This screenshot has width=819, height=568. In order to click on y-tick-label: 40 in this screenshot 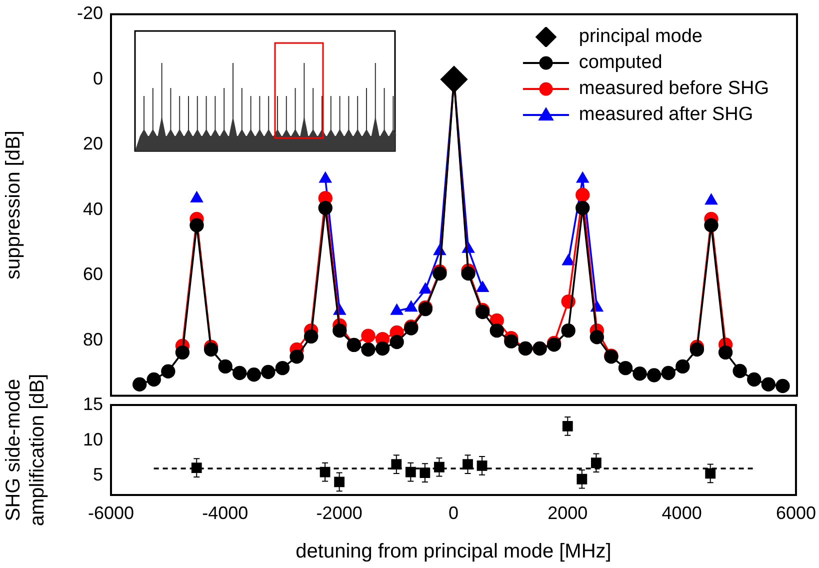, I will do `click(92, 208)`.